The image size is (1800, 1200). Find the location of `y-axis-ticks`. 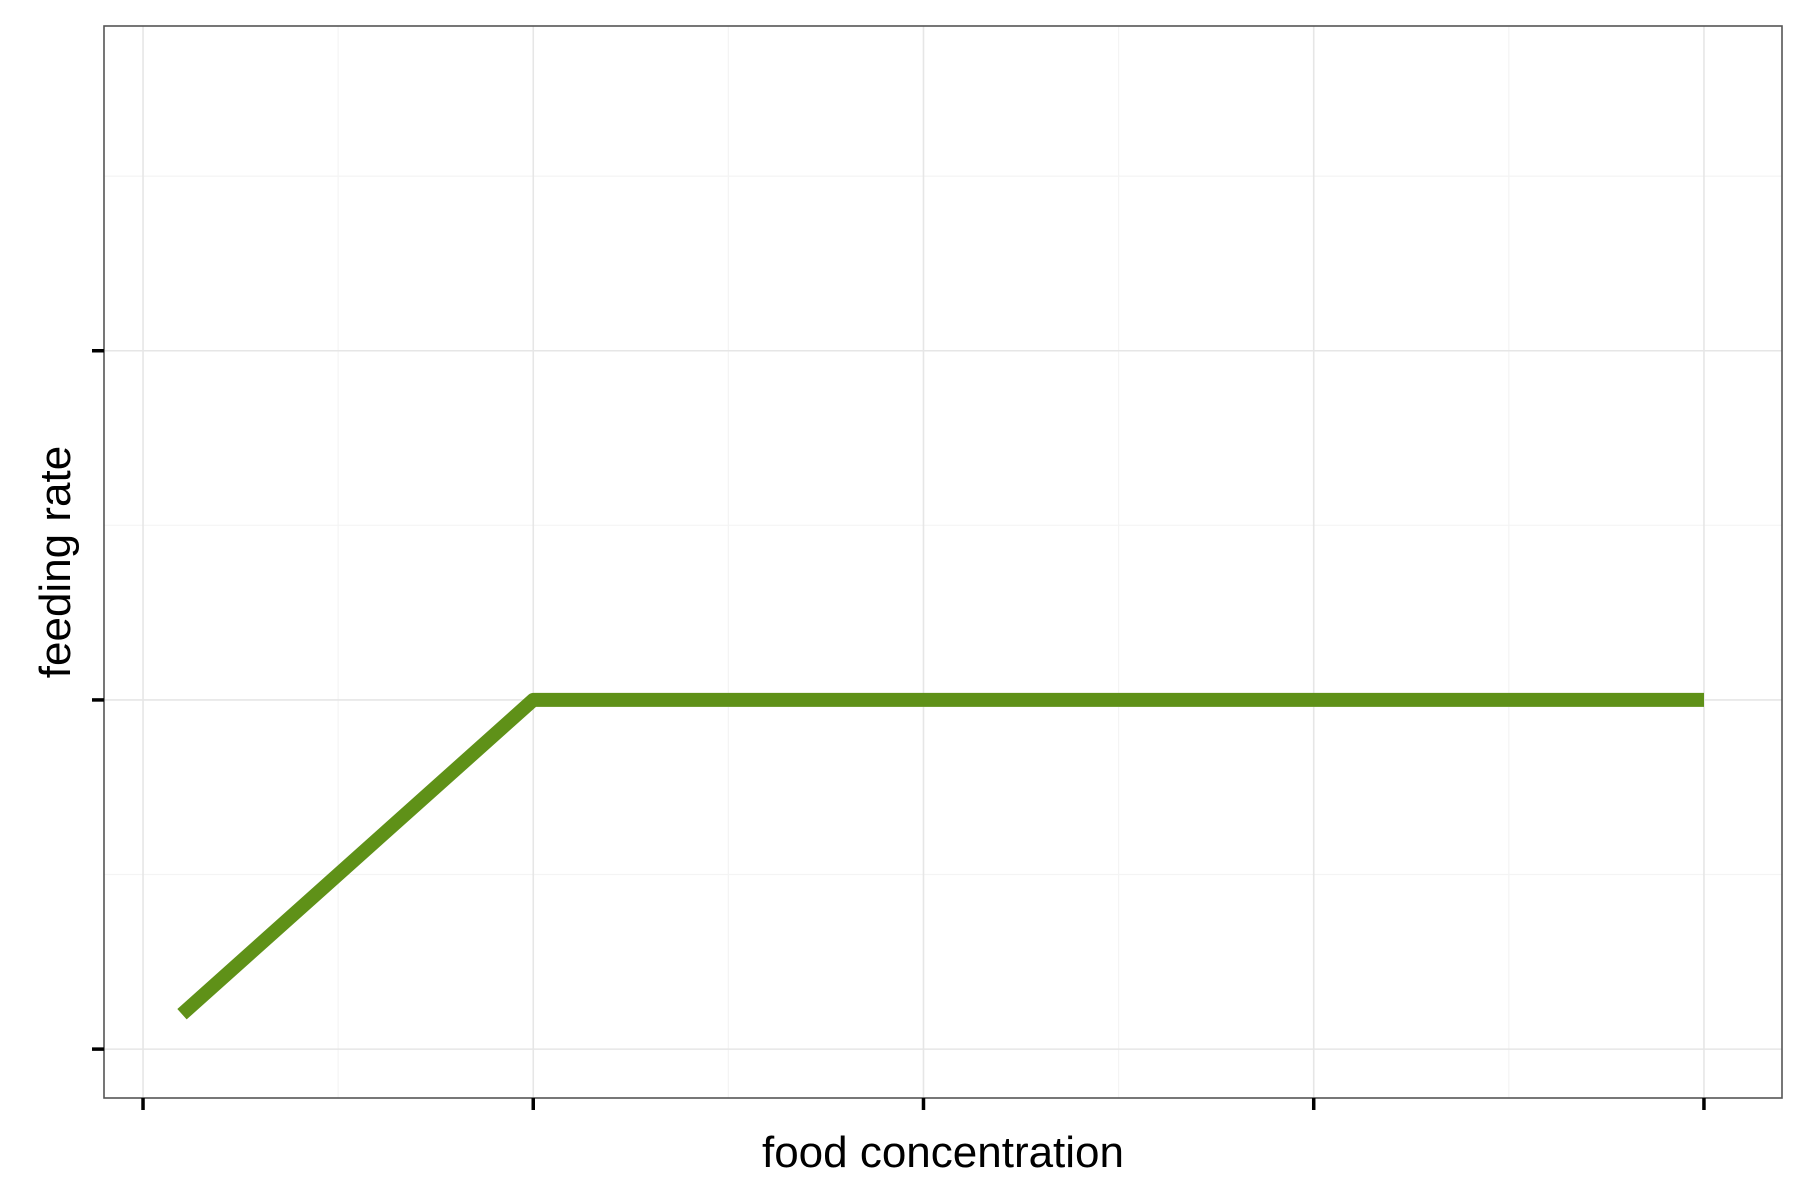

y-axis-ticks is located at coordinates (98, 699).